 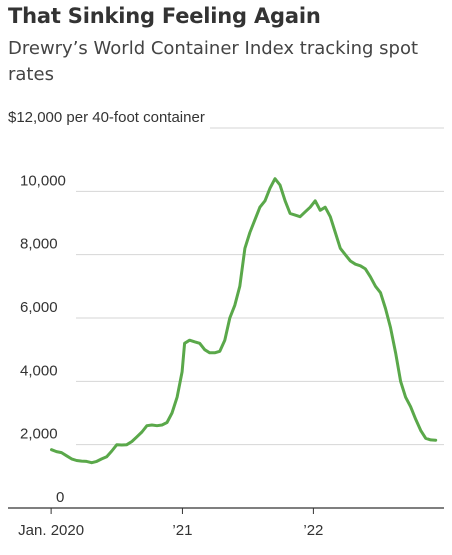 I want to click on y-tick-label: 8,000, so click(x=39, y=244).